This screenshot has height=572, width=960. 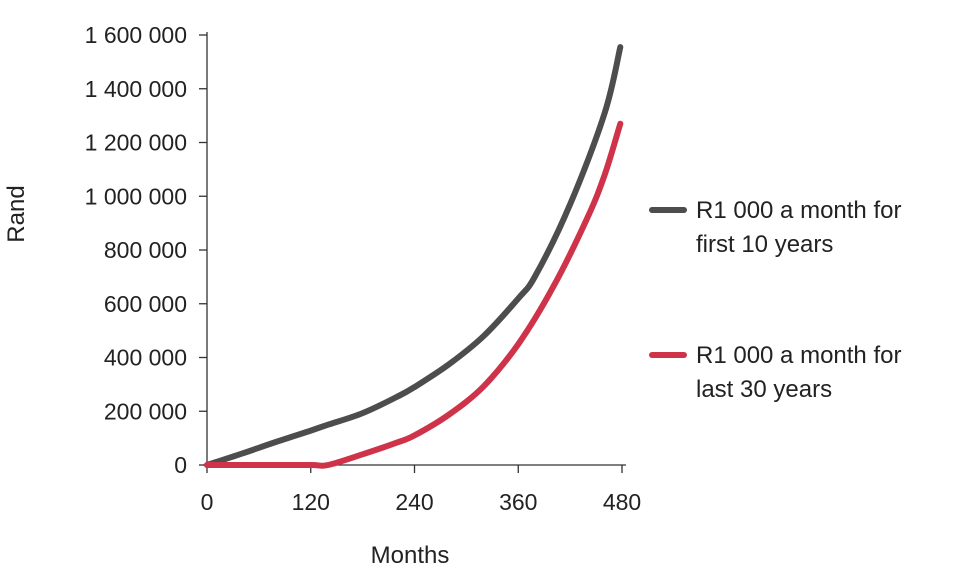 I want to click on x-tick-label: 360, so click(x=518, y=502).